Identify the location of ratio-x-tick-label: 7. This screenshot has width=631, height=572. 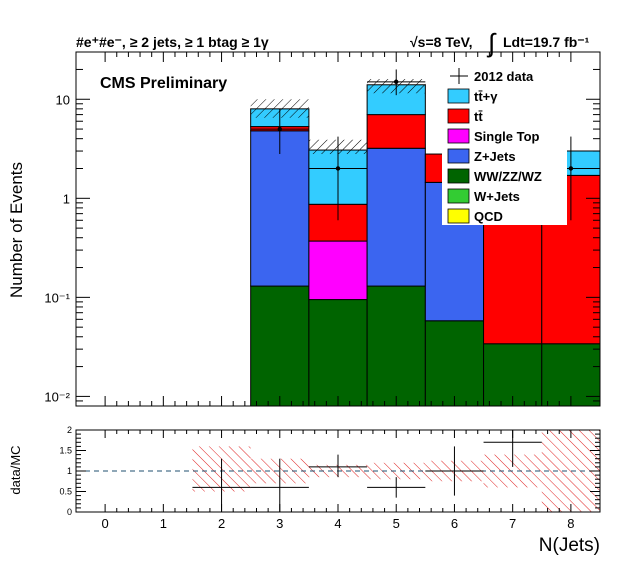
(512, 523).